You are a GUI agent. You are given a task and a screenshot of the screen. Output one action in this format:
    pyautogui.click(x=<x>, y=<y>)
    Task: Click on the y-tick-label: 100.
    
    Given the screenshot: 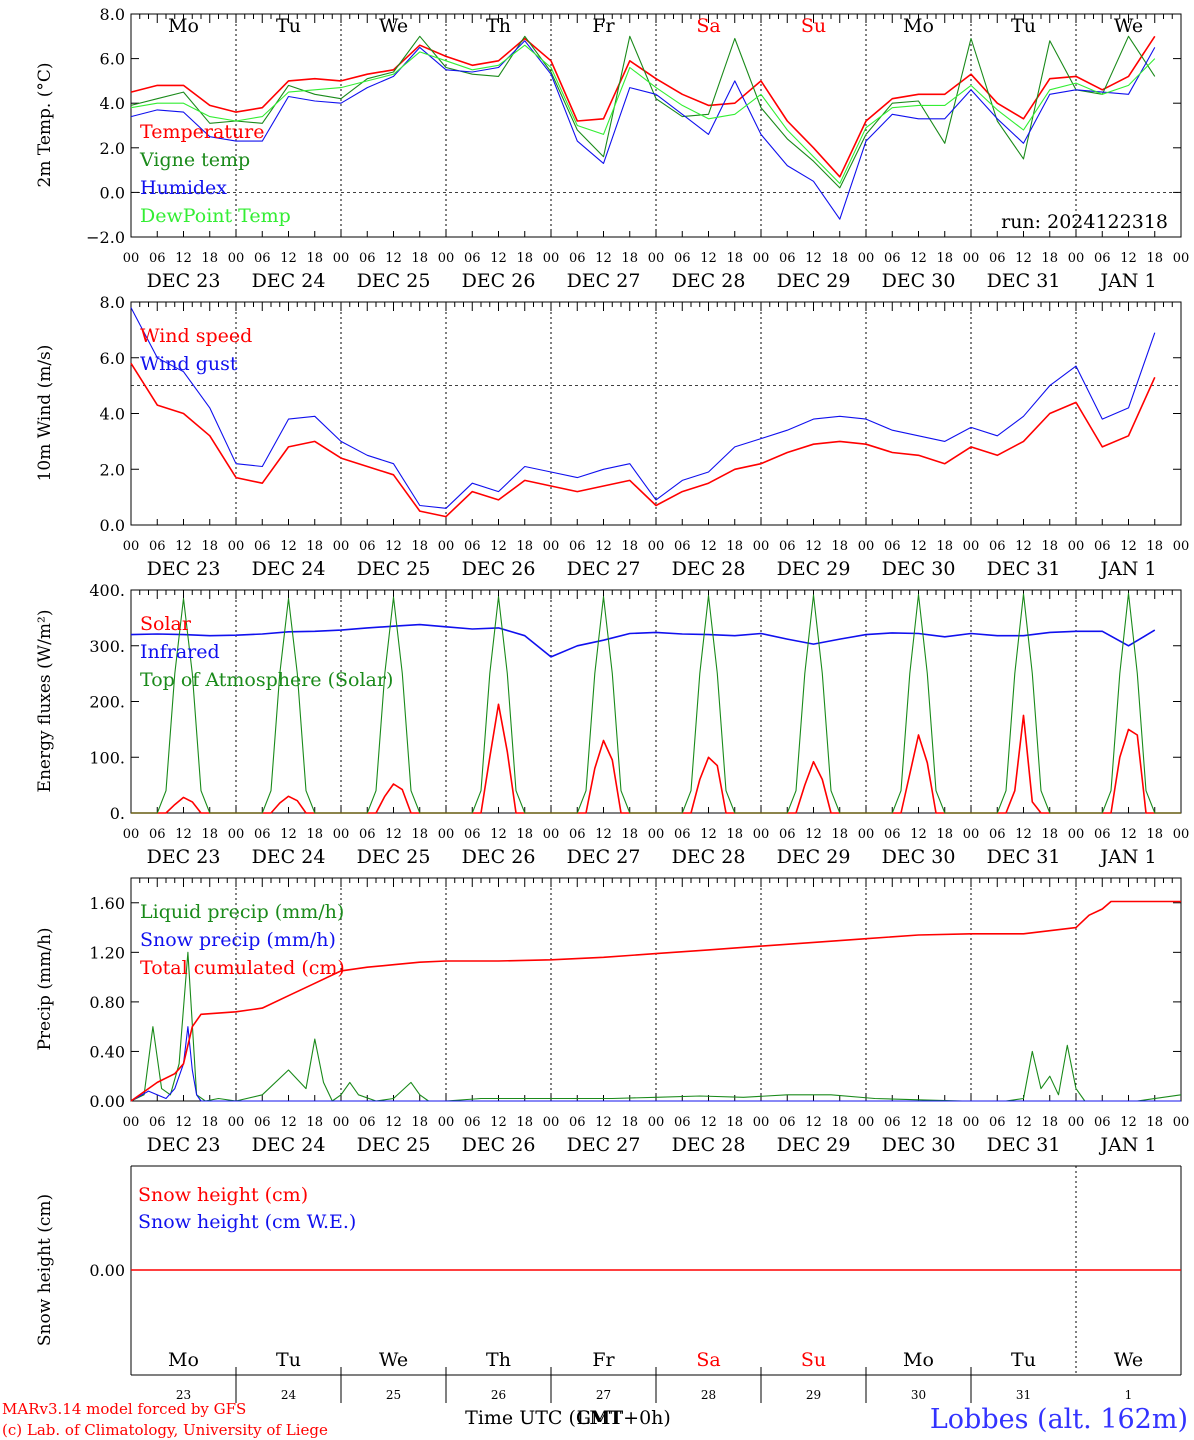 What is the action you would take?
    pyautogui.click(x=107, y=757)
    